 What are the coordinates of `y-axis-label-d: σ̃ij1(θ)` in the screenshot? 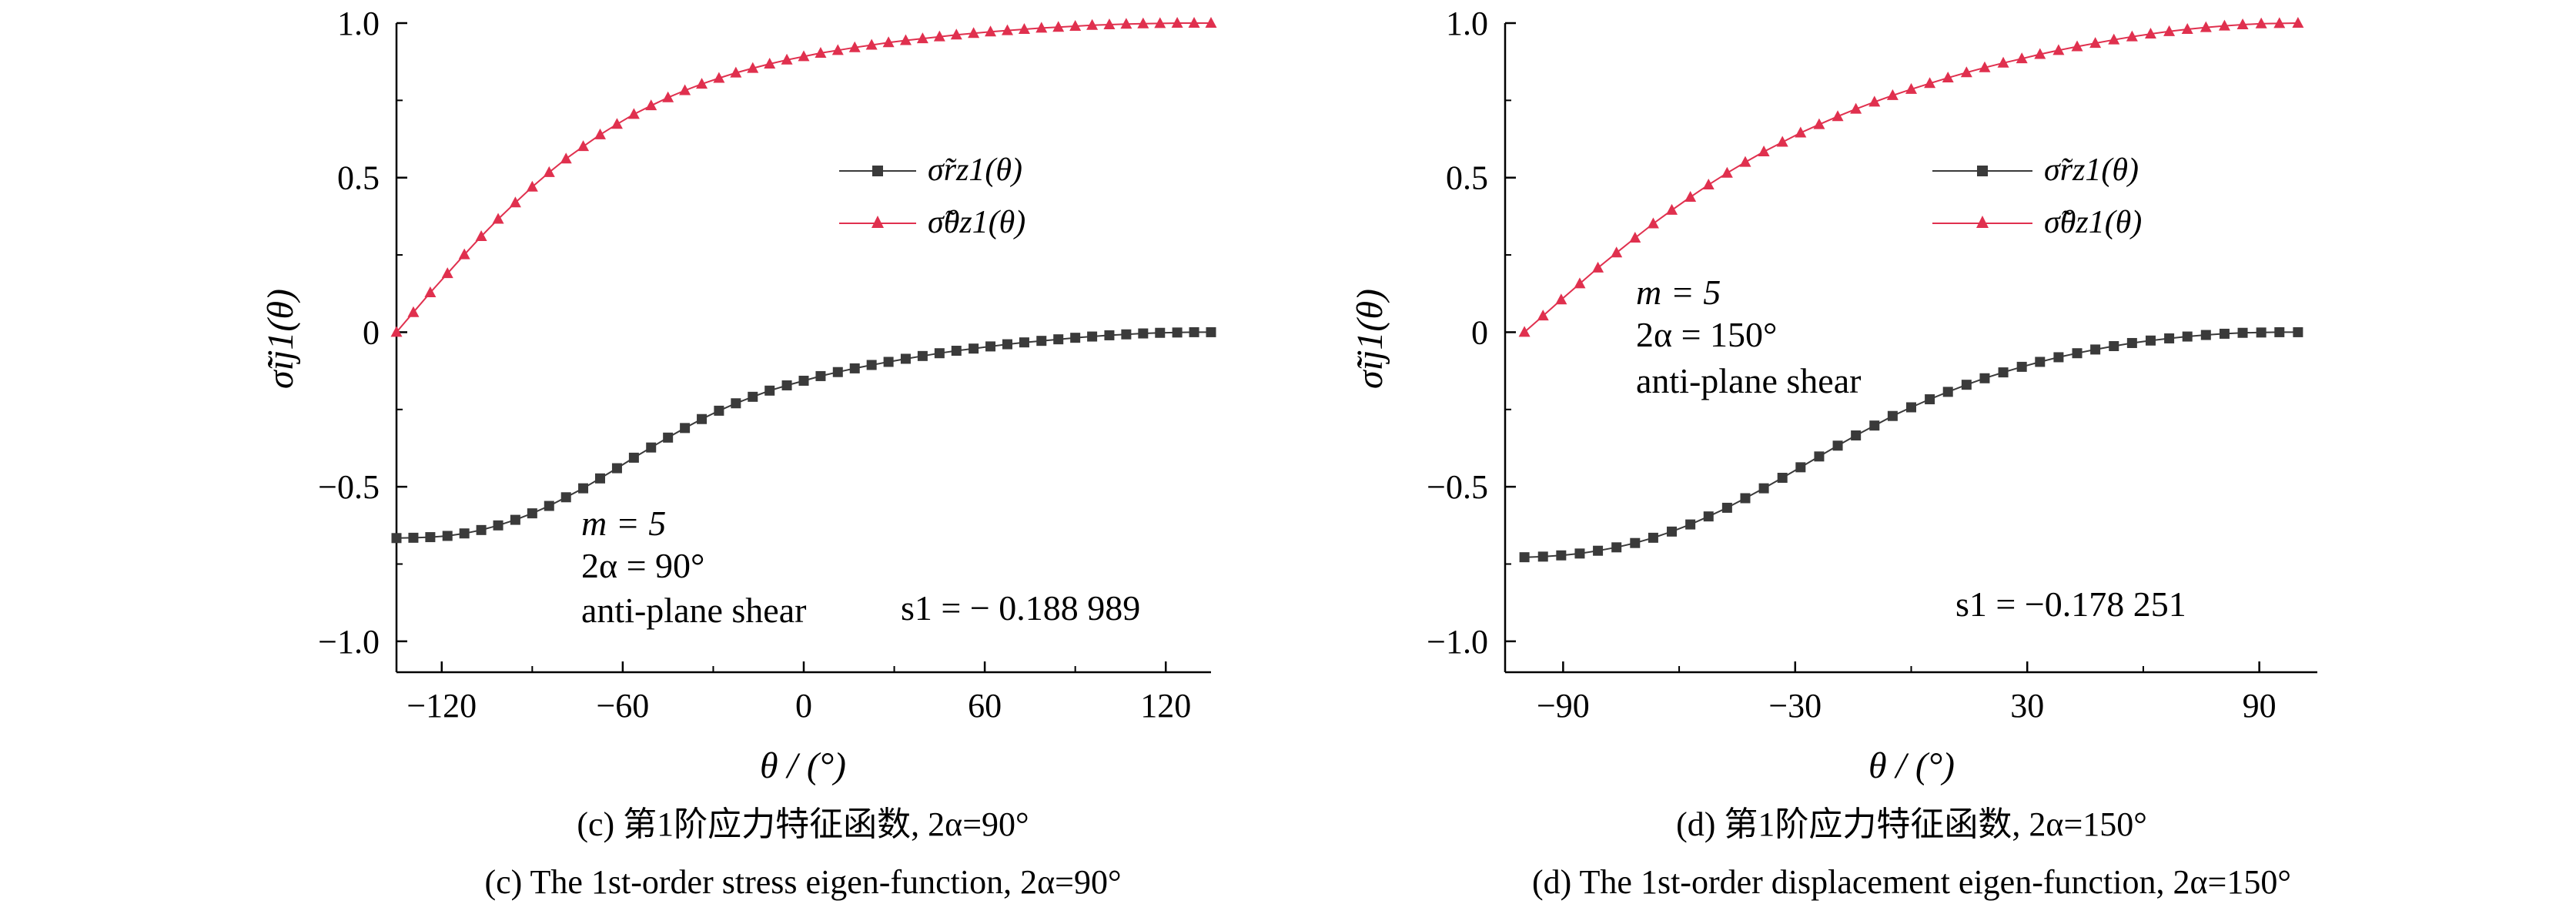 It's located at (1370, 339).